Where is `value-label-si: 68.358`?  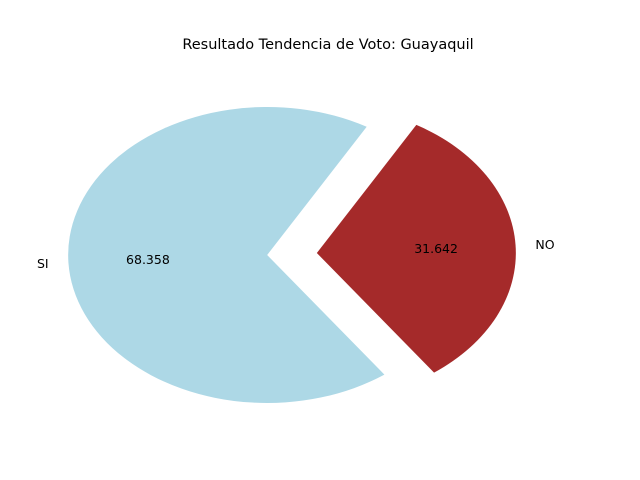
value-label-si: 68.358 is located at coordinates (148, 259).